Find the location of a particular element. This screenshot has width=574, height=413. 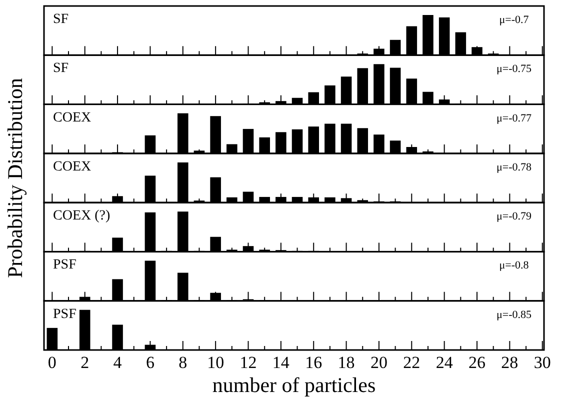

x-tick-label: 18 is located at coordinates (346, 362).